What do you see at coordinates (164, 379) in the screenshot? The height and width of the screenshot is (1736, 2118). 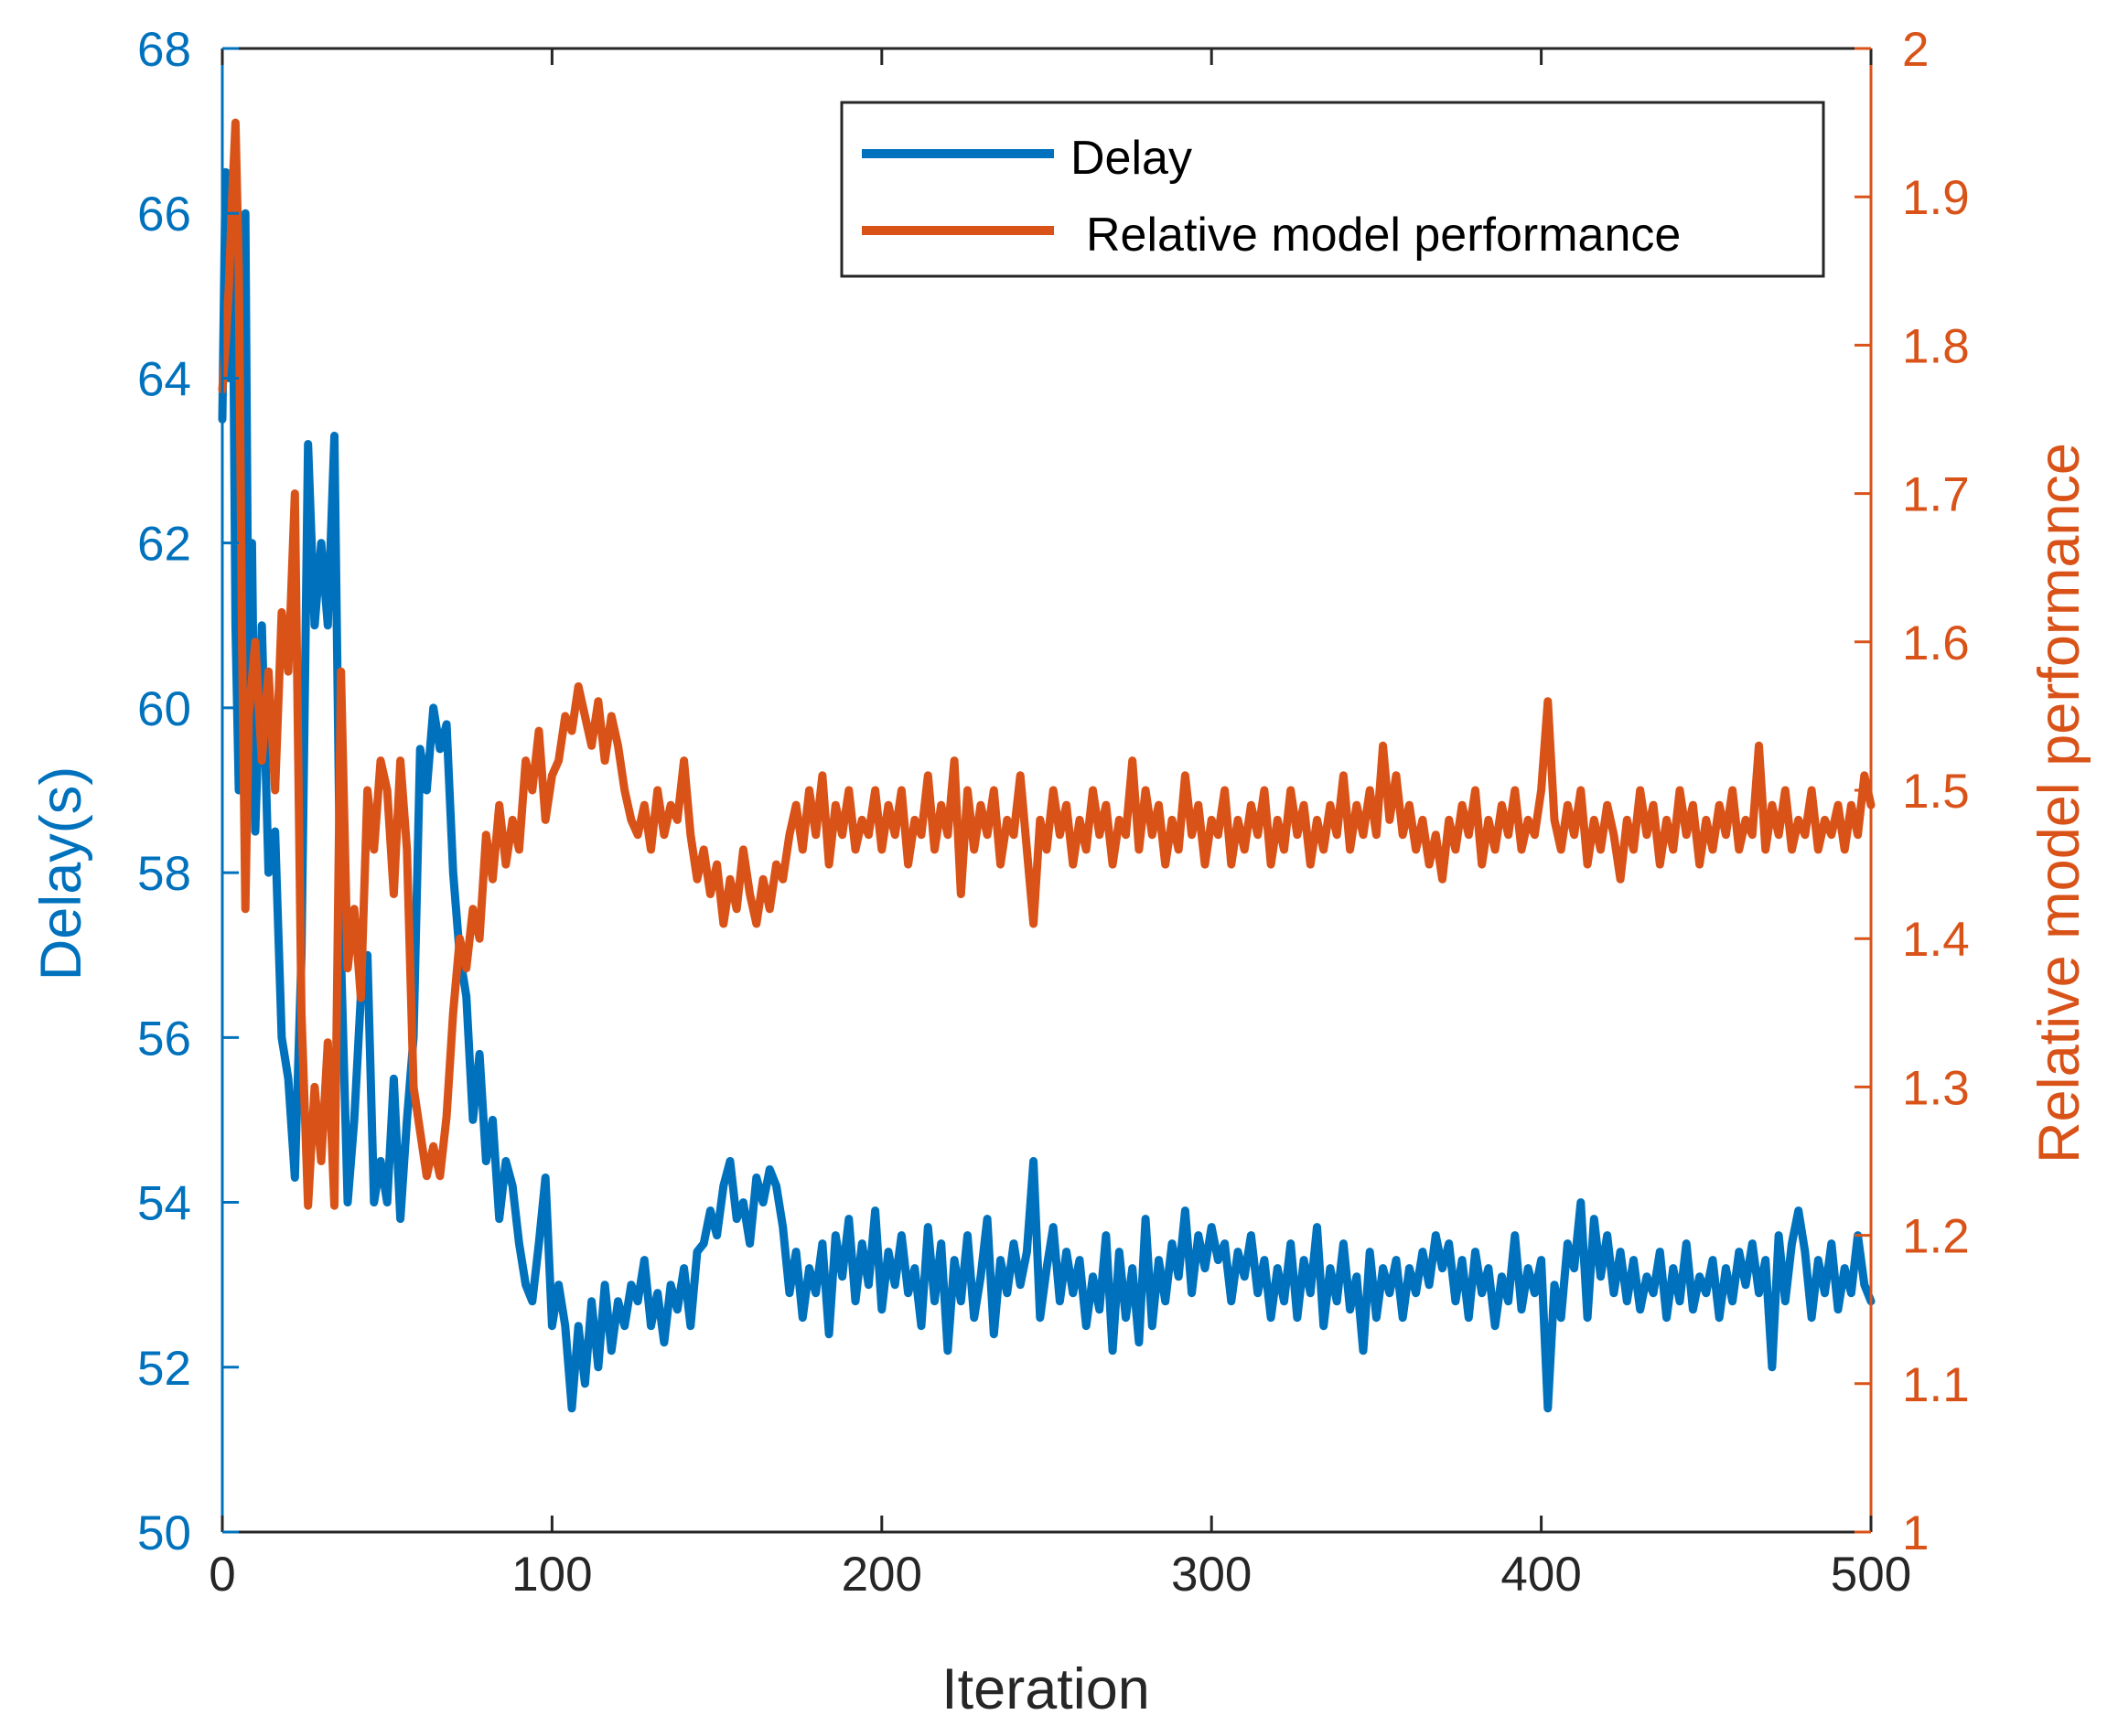 I see `left-y-tick-label: 64` at bounding box center [164, 379].